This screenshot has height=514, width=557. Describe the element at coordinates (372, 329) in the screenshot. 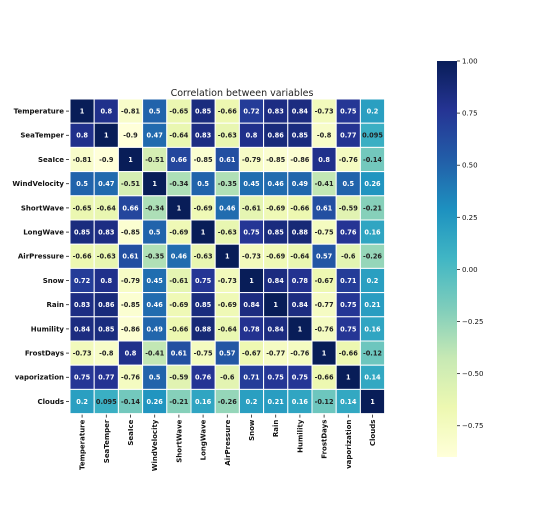

I see `cell-value-label: 0.16` at that location.